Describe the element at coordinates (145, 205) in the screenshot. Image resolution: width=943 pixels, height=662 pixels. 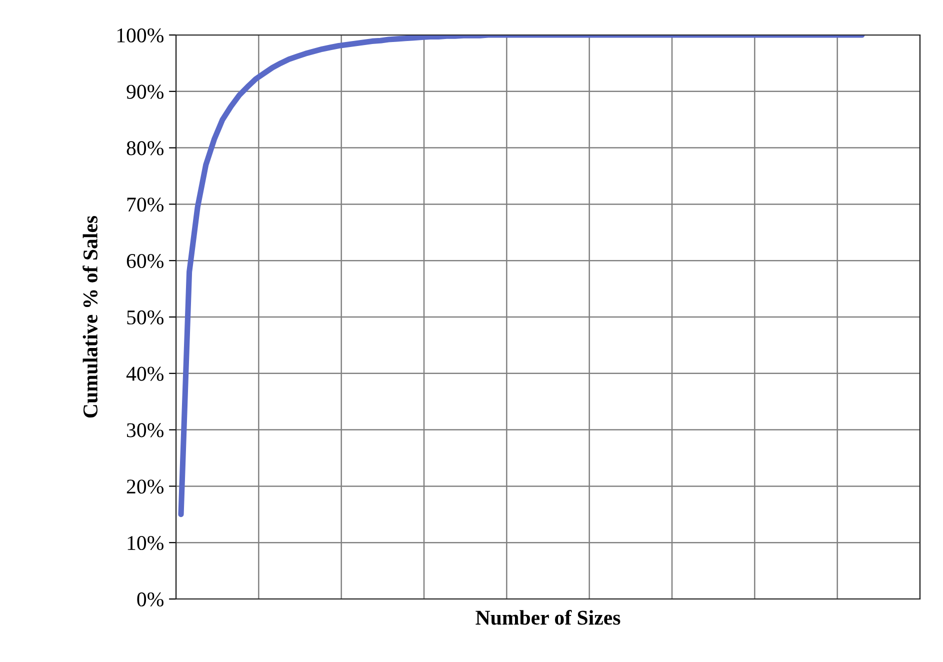
I see `y-tick-label: 70%` at that location.